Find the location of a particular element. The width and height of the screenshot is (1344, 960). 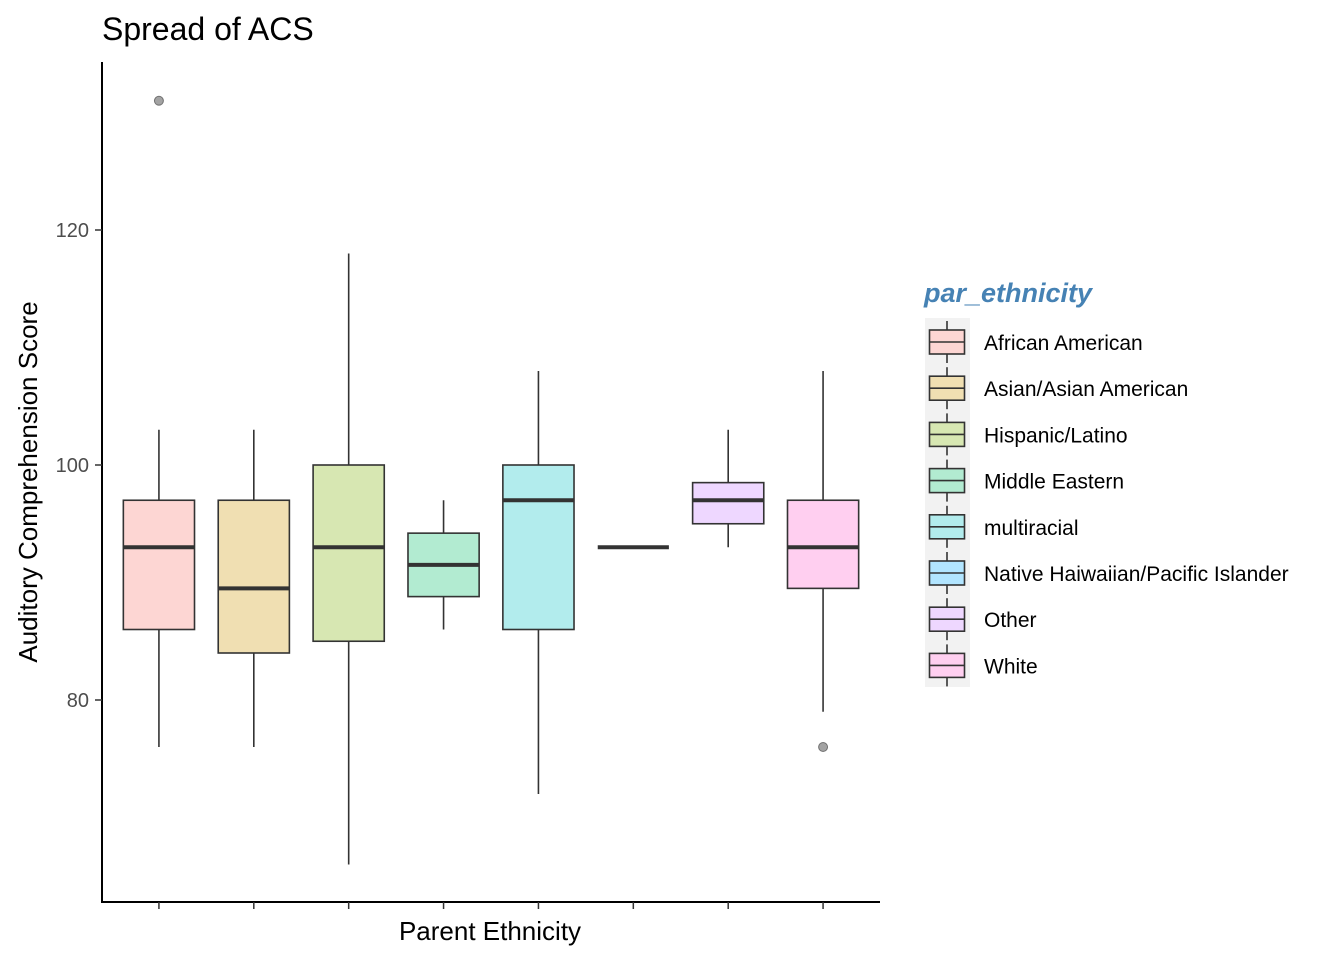

legend-item-2: Hispanic/Latino is located at coordinates (1028, 434).